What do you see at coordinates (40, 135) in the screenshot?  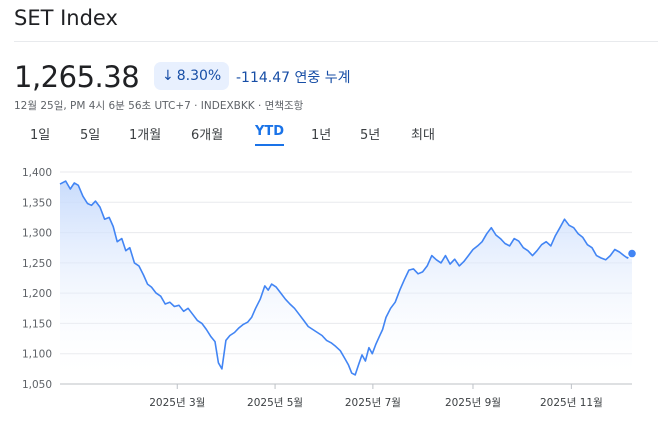 I see `tab-1d: 1일` at bounding box center [40, 135].